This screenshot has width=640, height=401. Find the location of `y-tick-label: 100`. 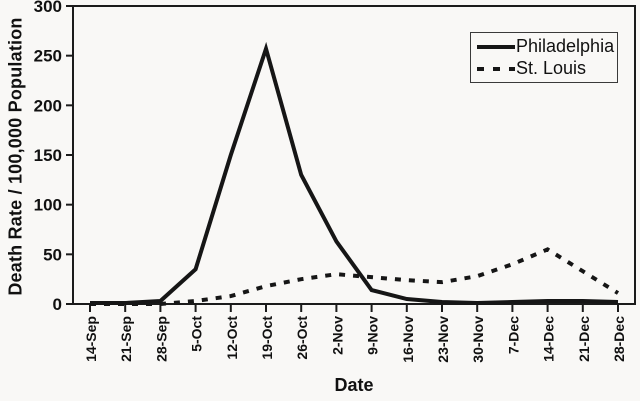

y-tick-label: 100 is located at coordinates (48, 205).